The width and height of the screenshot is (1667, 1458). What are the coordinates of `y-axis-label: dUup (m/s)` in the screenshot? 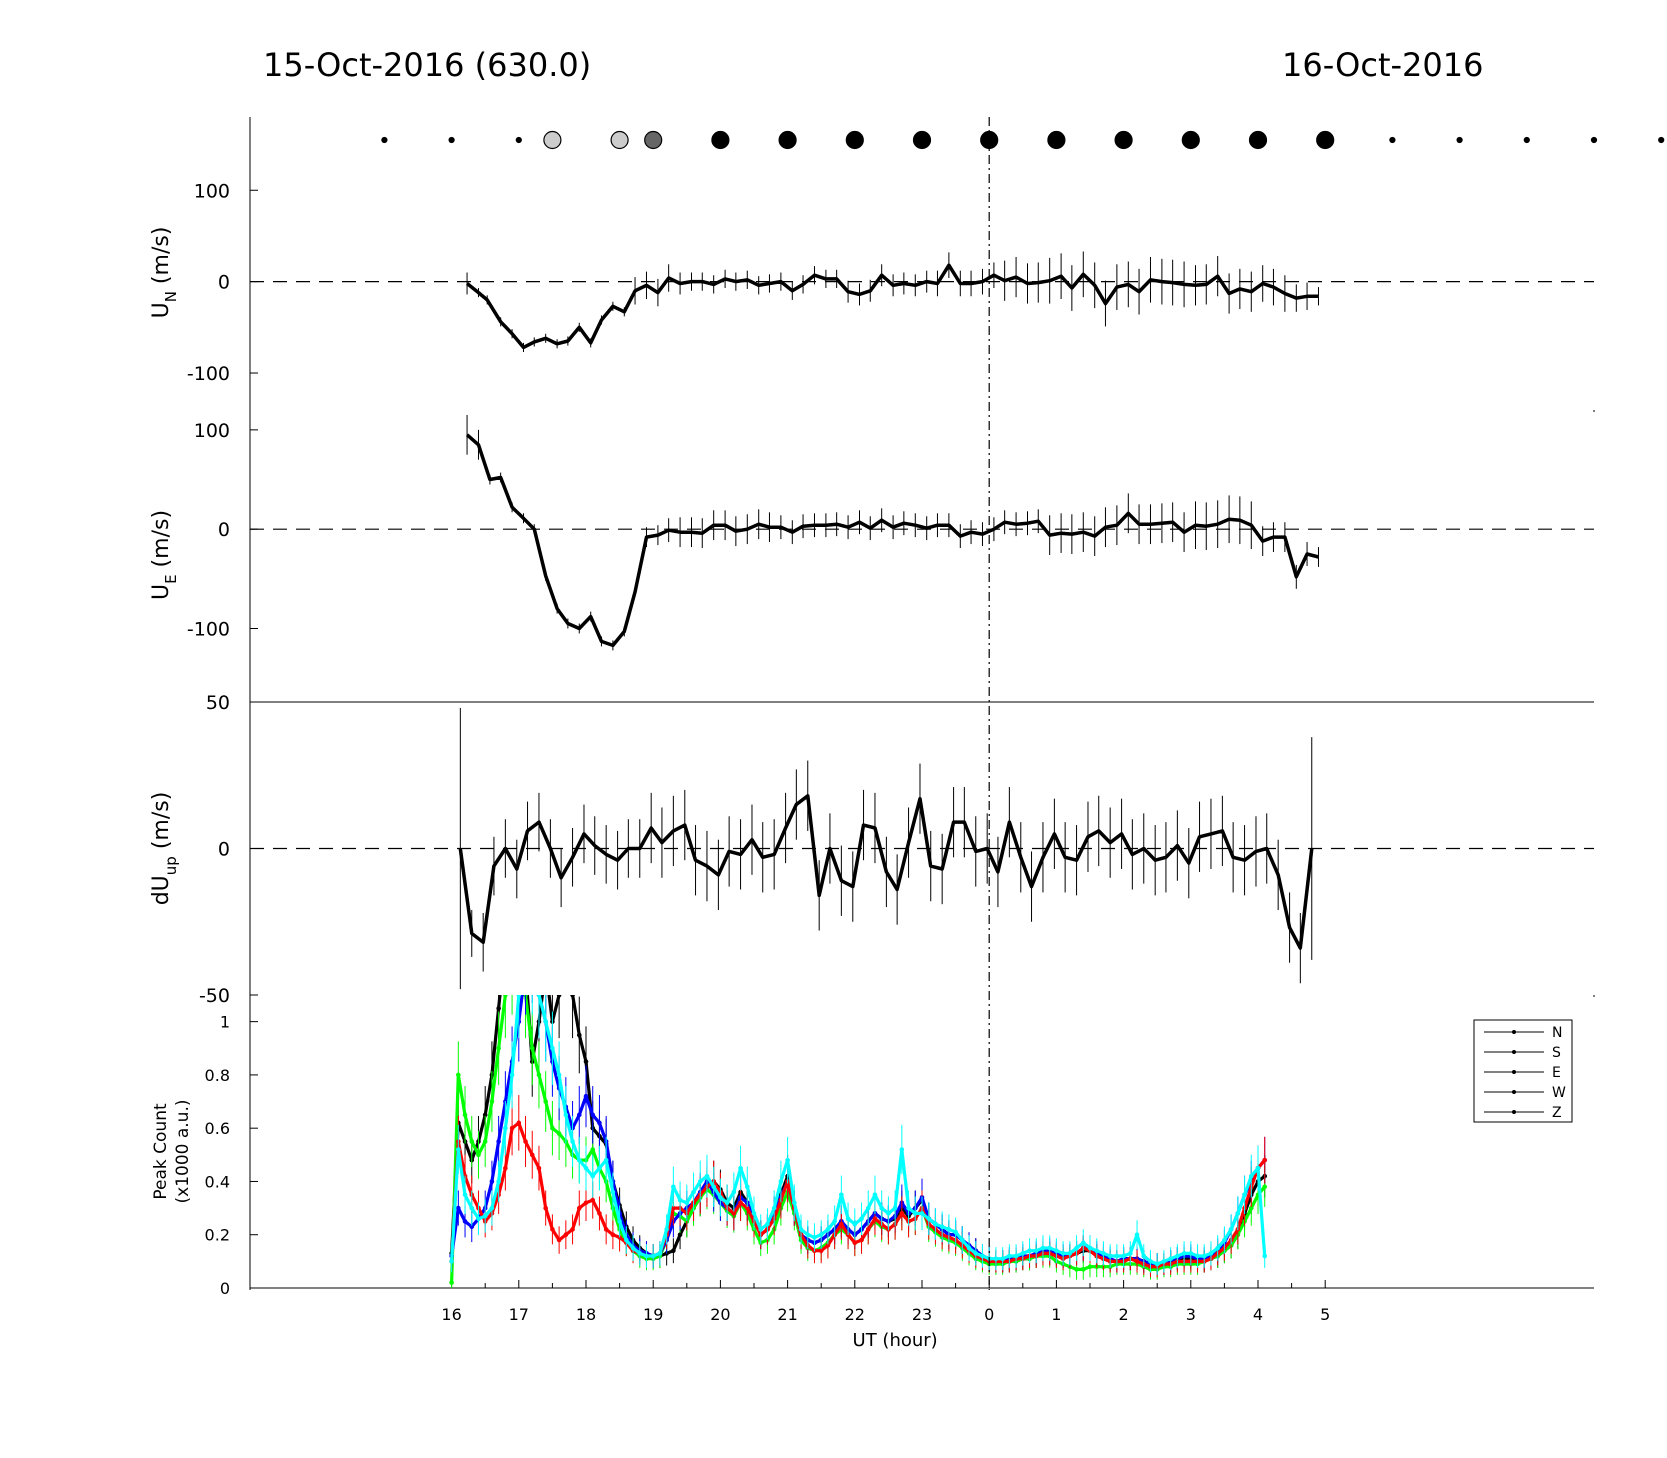 It's located at (164, 849).